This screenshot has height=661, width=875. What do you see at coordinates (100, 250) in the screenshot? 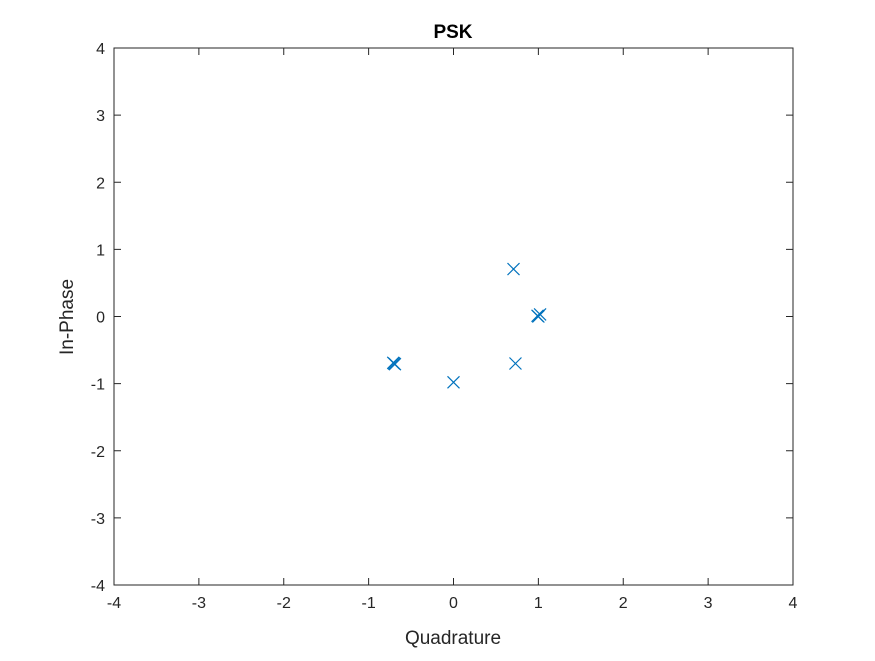
I see `y-tick-label: 1` at bounding box center [100, 250].